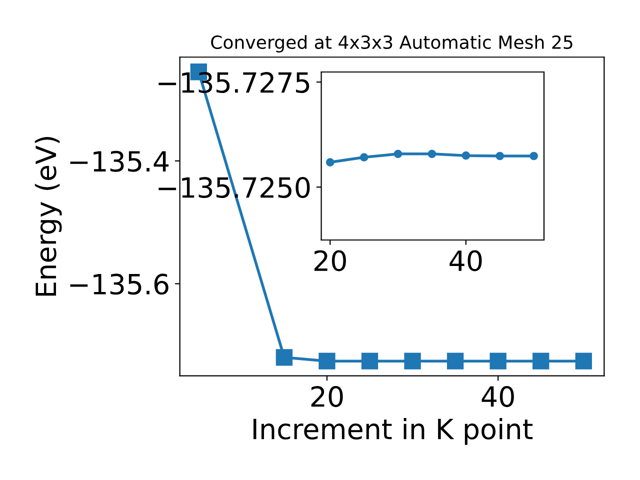 The image size is (640, 480). Describe the element at coordinates (48, 216) in the screenshot. I see `y-axis-title: Energy (eV)` at that location.